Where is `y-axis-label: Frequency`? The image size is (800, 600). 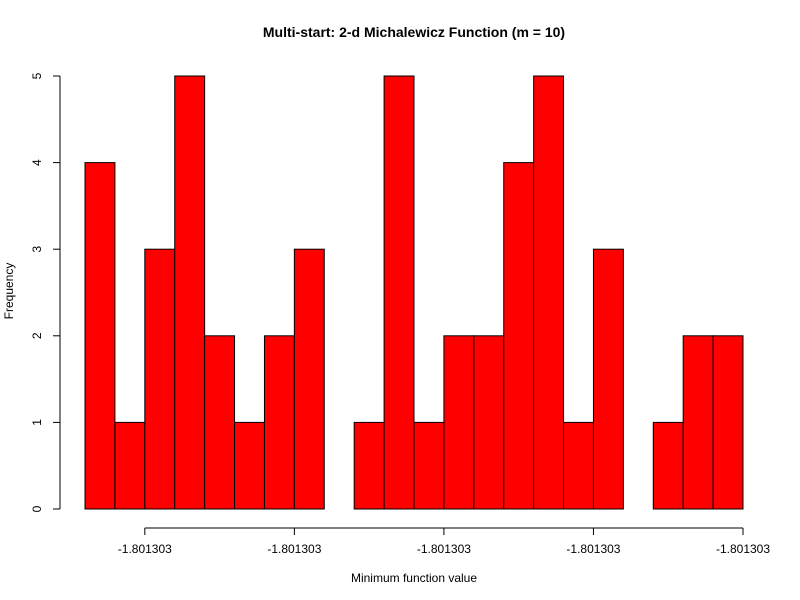 y-axis-label: Frequency is located at coordinates (9, 291).